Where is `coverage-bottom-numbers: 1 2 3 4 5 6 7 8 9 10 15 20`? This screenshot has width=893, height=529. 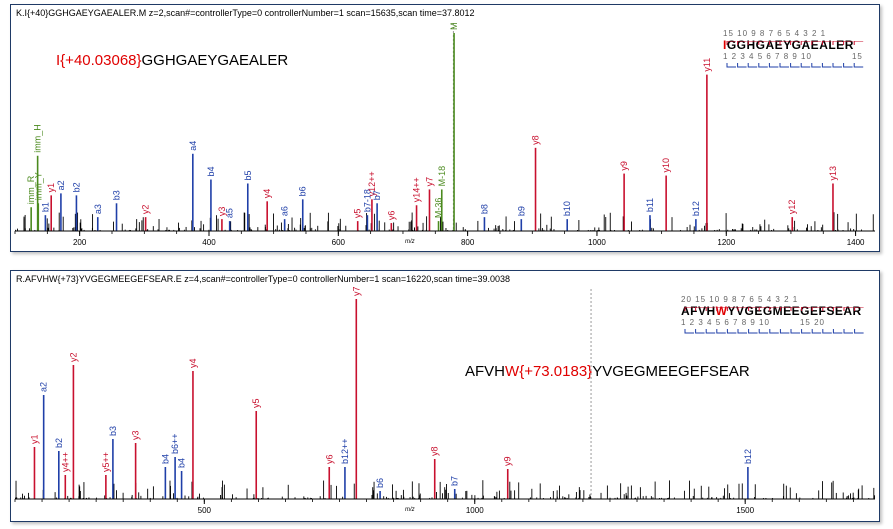
coverage-bottom-numbers: 1 2 3 4 5 6 7 8 9 10 15 20 is located at coordinates (771, 322).